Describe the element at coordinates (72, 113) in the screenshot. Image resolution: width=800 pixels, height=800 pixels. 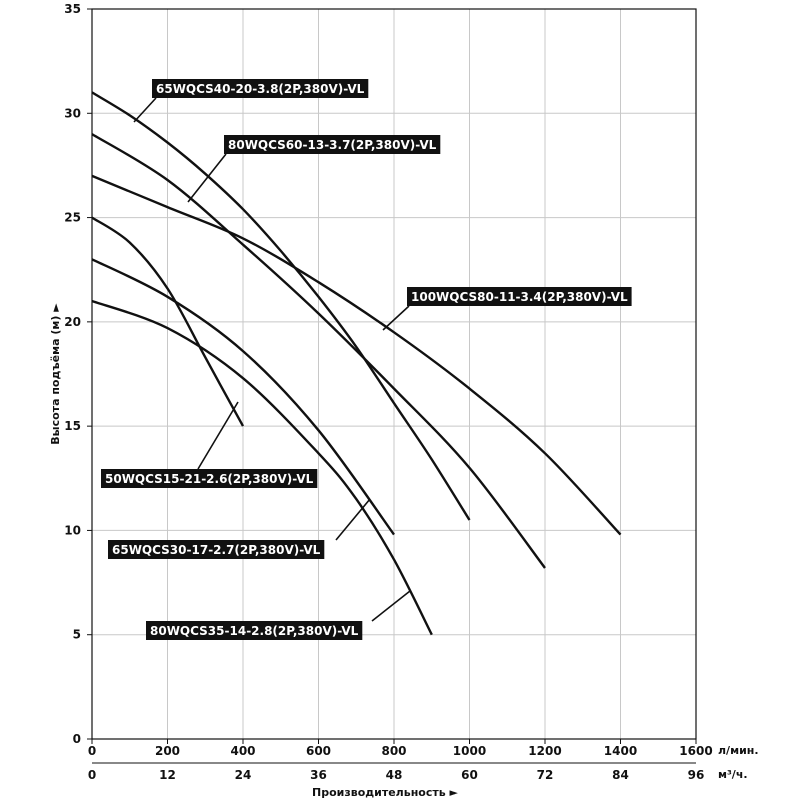
I see `y-tick-label: 30` at that location.